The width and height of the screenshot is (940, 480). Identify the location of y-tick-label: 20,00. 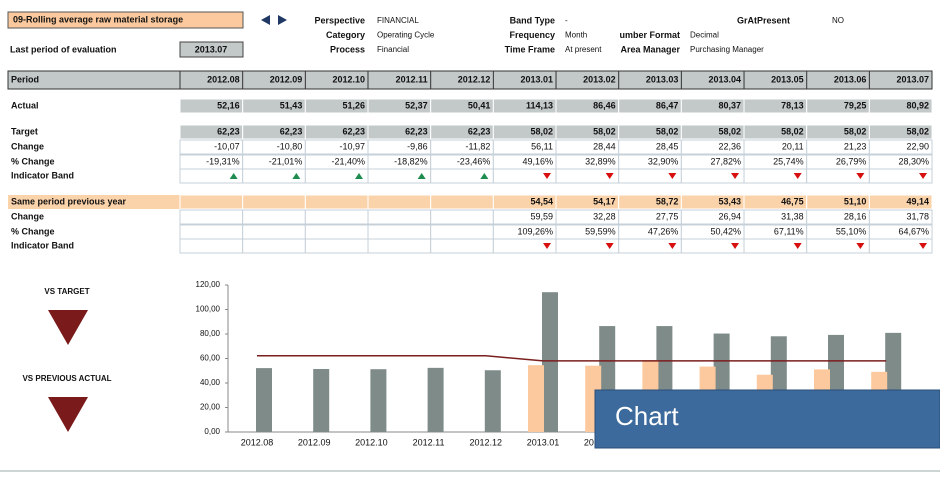
(210, 407).